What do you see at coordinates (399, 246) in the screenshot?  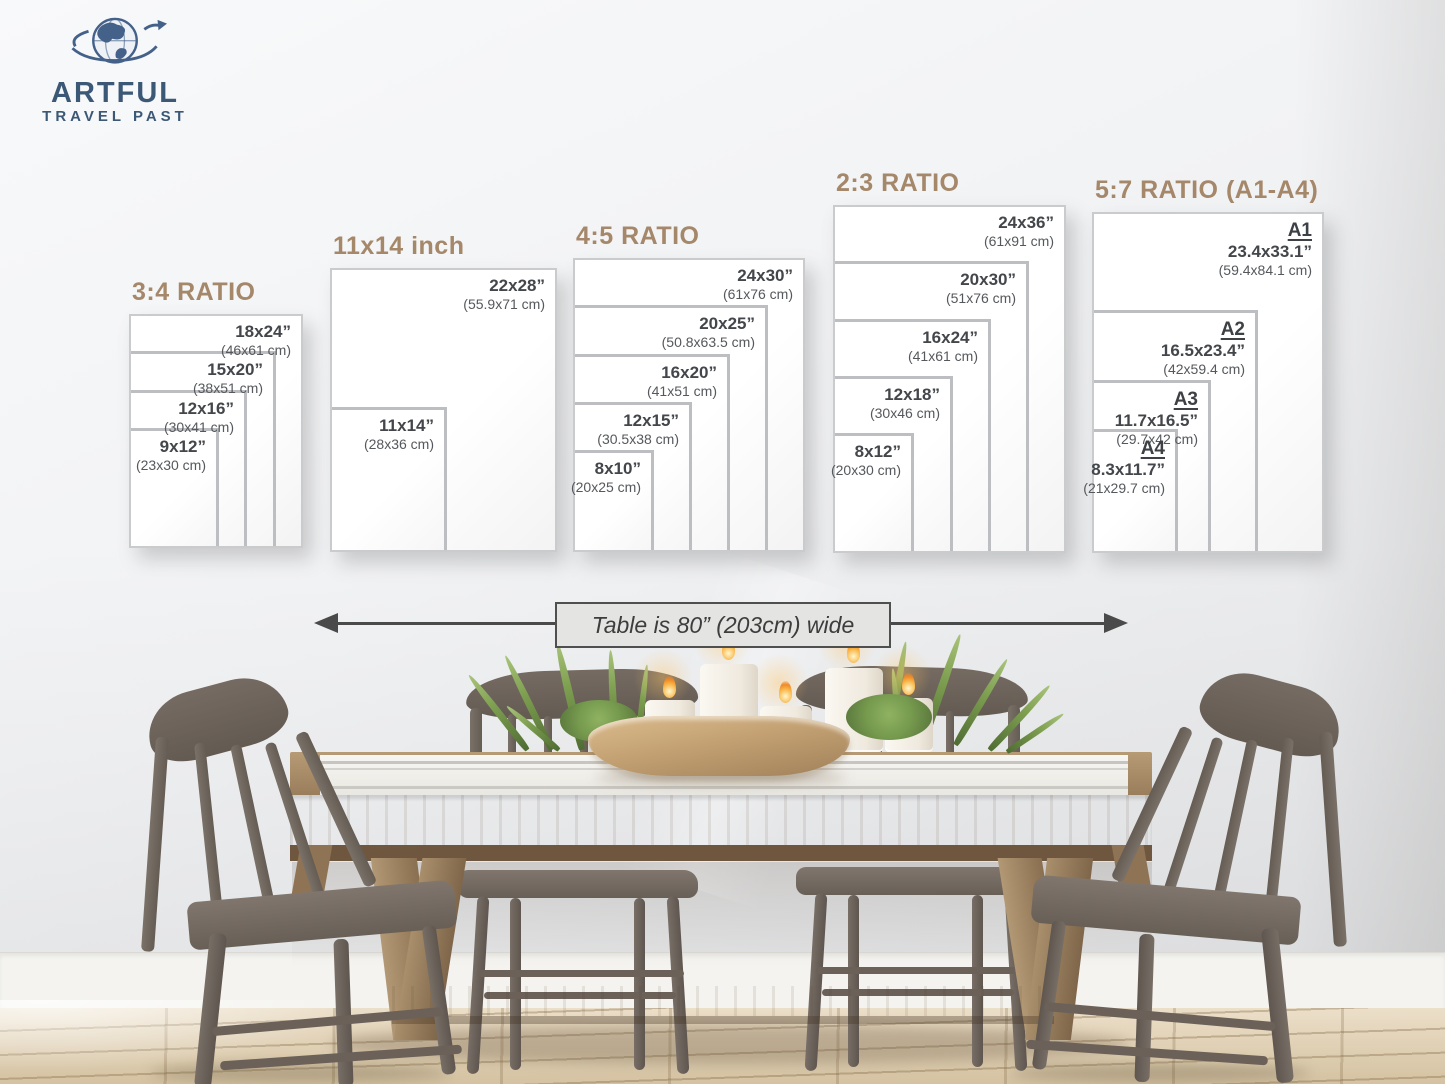 I see `panel-title: 11x14 inch` at bounding box center [399, 246].